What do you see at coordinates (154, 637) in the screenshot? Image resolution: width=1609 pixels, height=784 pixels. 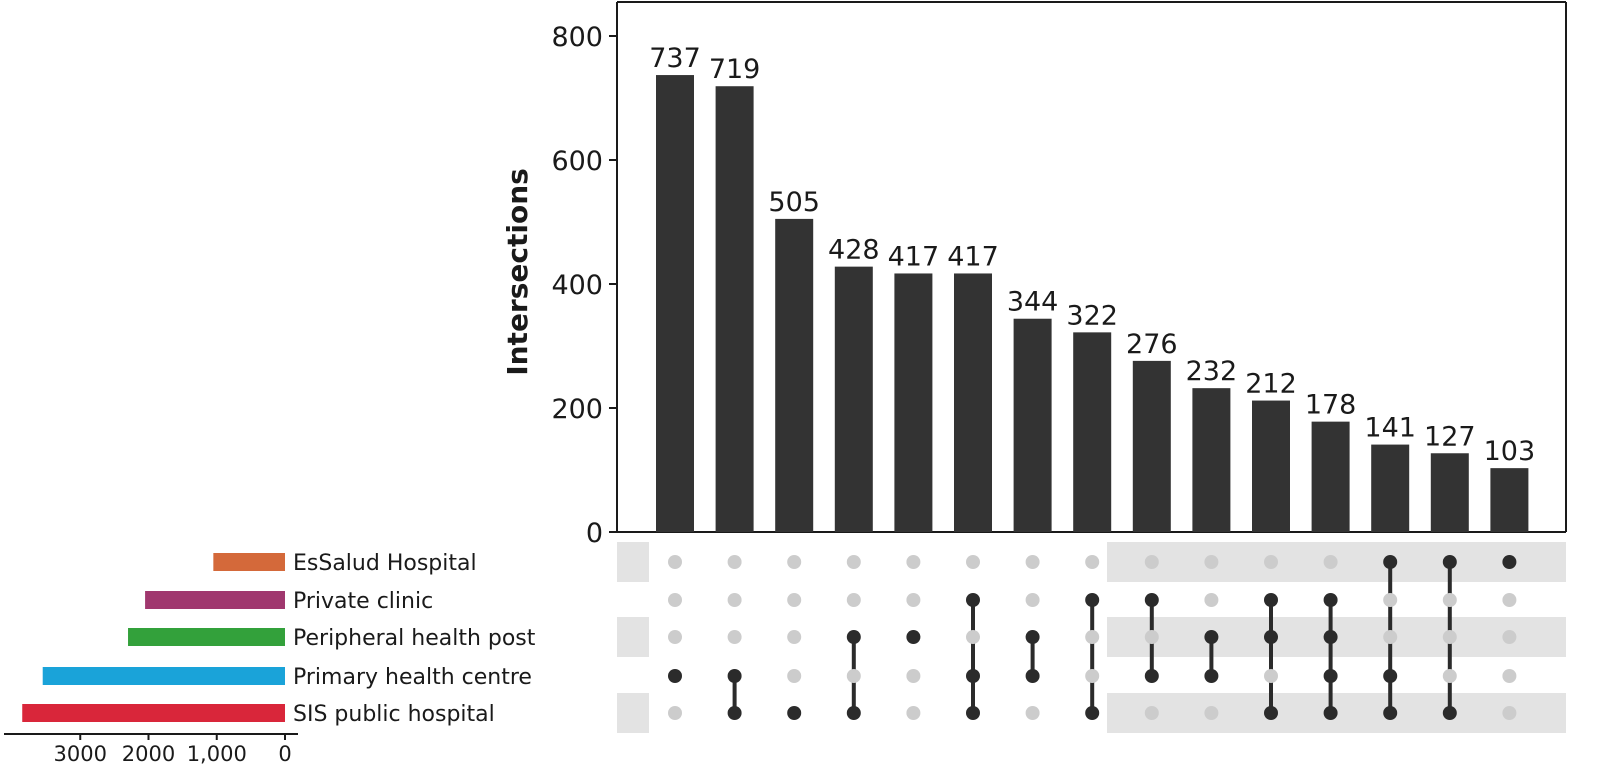 I see `set-size-bars` at bounding box center [154, 637].